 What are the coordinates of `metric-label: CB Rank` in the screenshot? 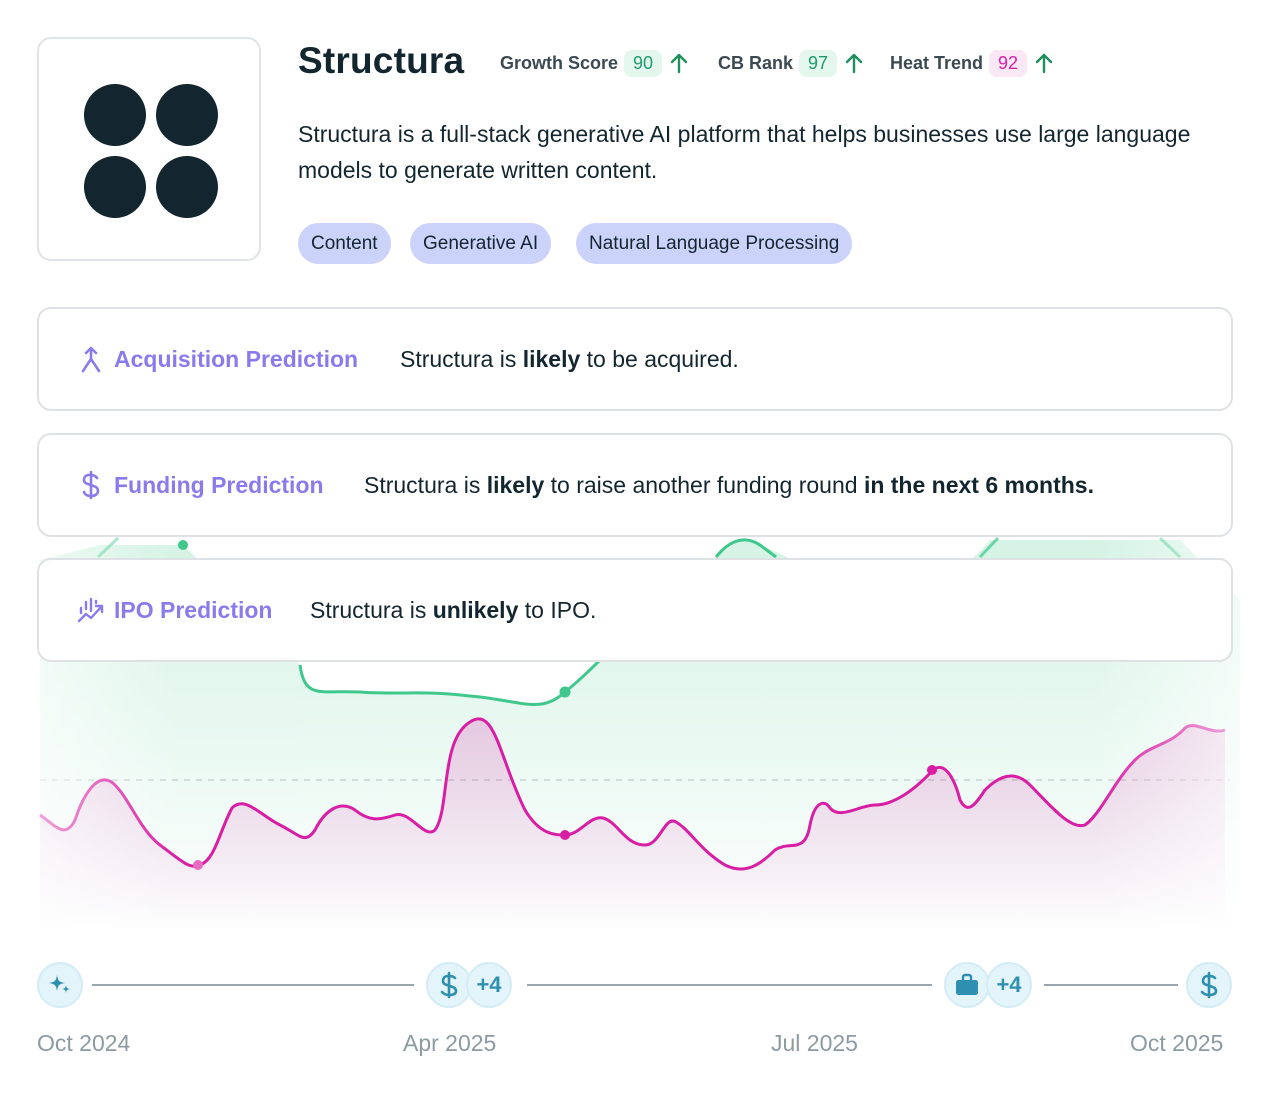 It's located at (756, 62).